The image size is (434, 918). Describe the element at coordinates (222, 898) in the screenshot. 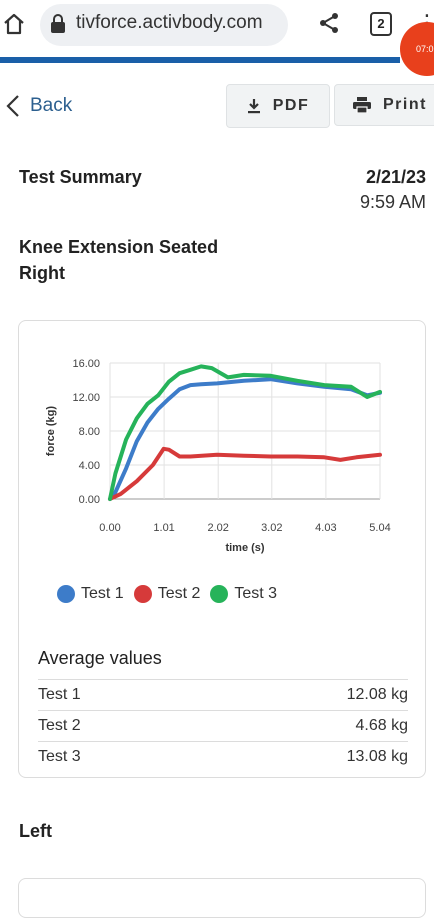

I see `left-results-card` at that location.